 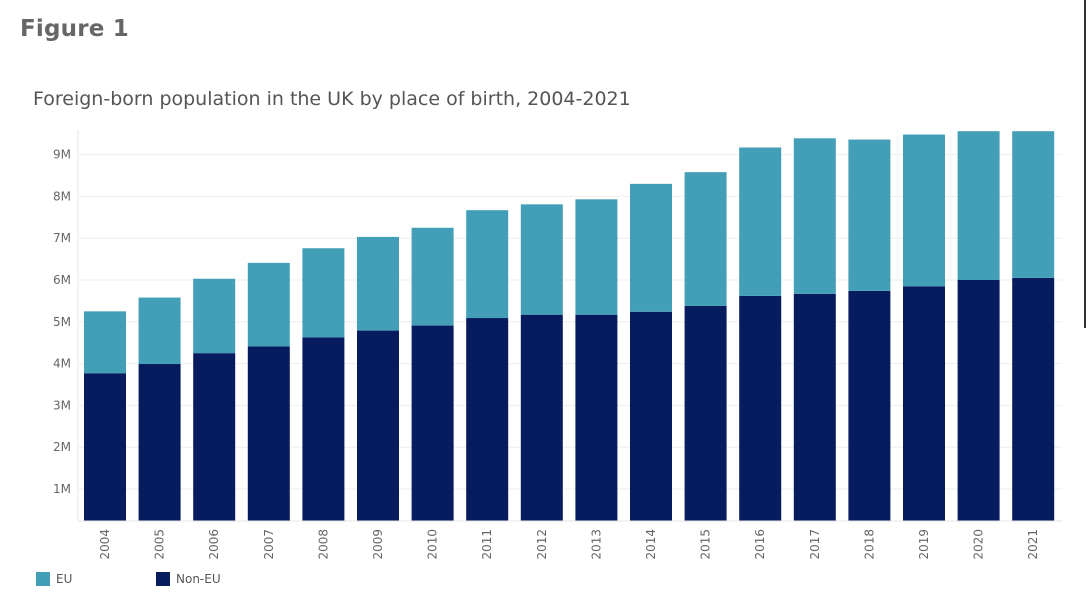 What do you see at coordinates (978, 400) in the screenshot?
I see `bar-non-eu-2020` at bounding box center [978, 400].